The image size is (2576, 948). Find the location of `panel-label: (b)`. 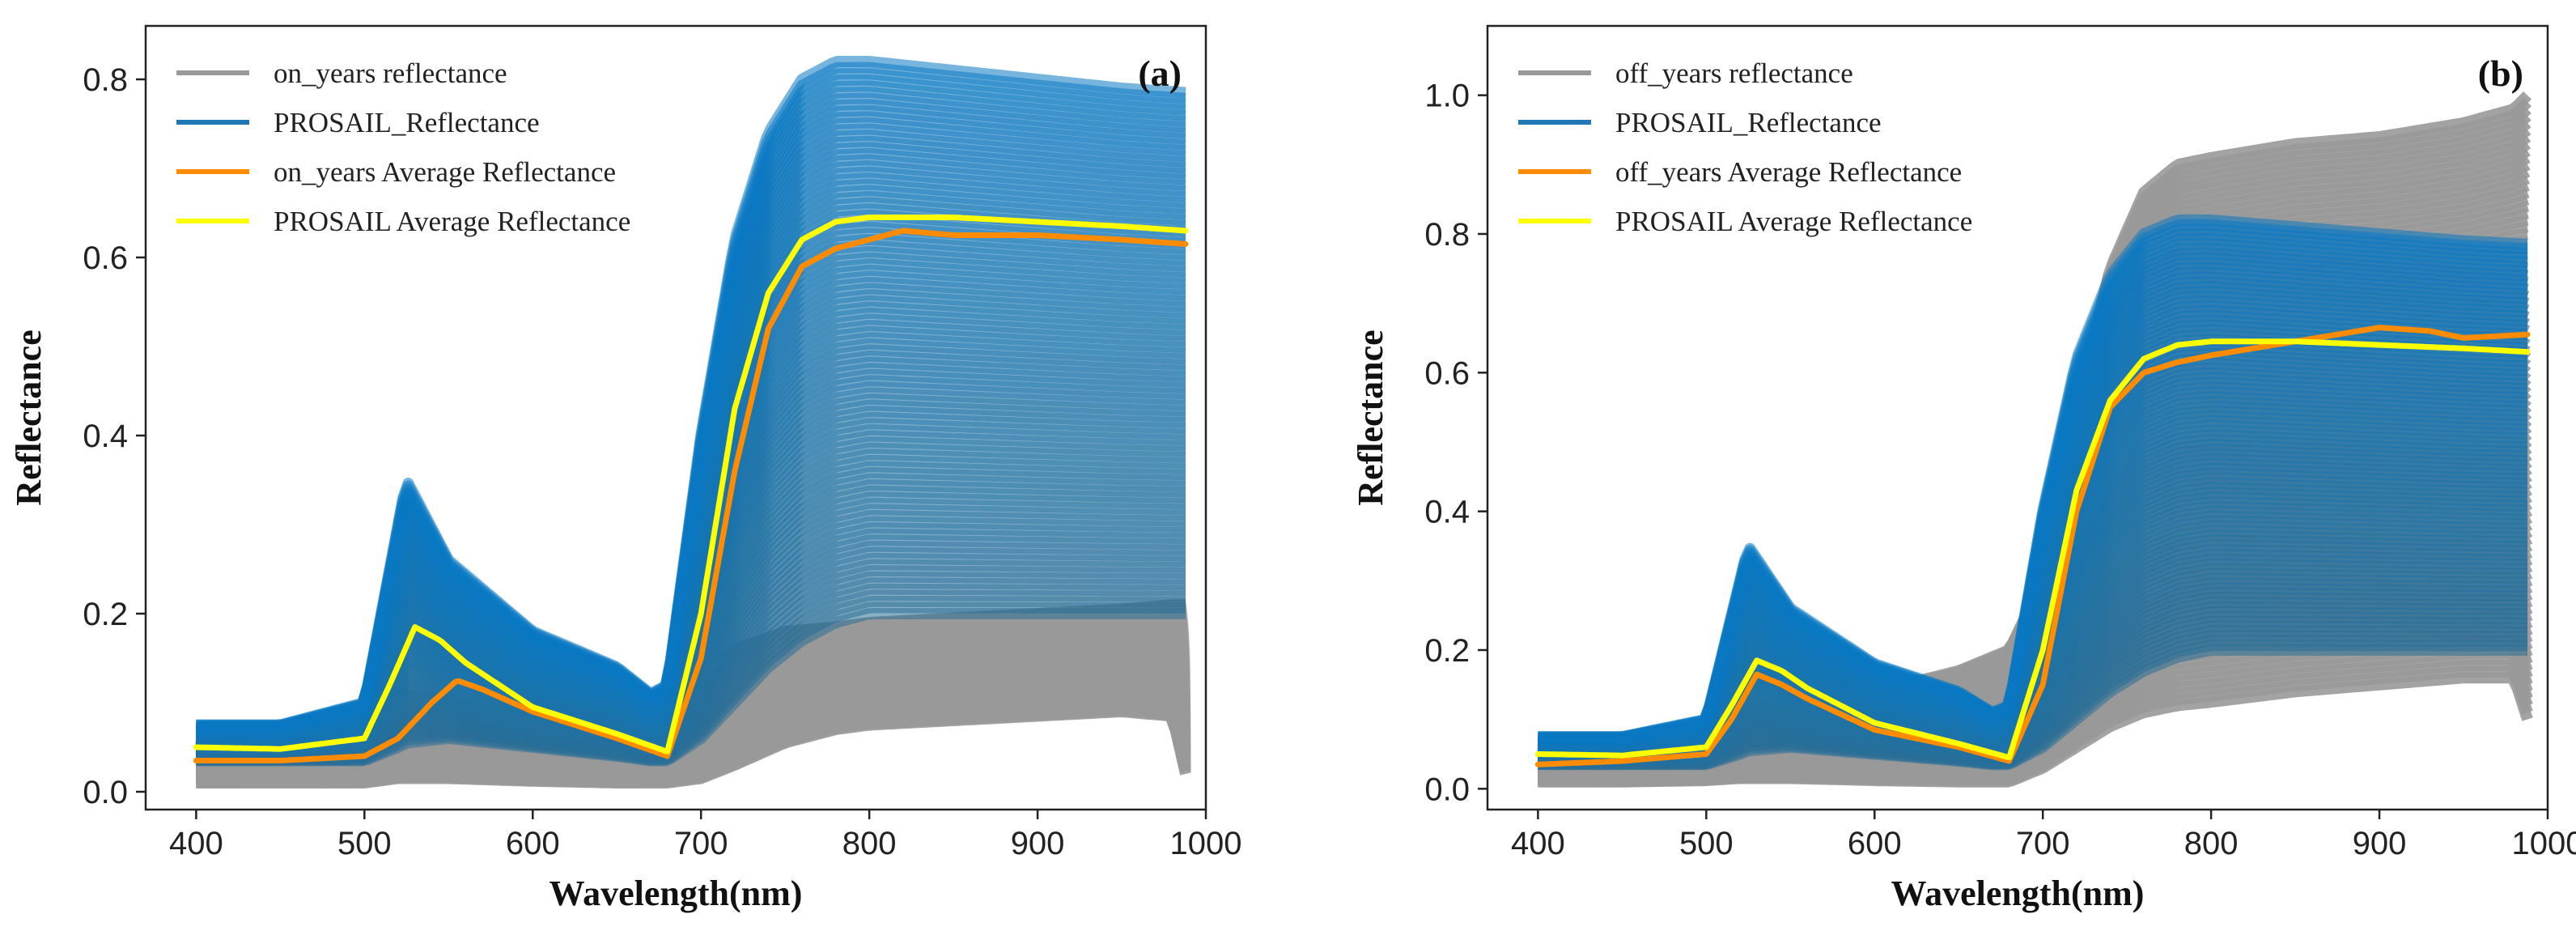

panel-label: (b) is located at coordinates (2500, 73).